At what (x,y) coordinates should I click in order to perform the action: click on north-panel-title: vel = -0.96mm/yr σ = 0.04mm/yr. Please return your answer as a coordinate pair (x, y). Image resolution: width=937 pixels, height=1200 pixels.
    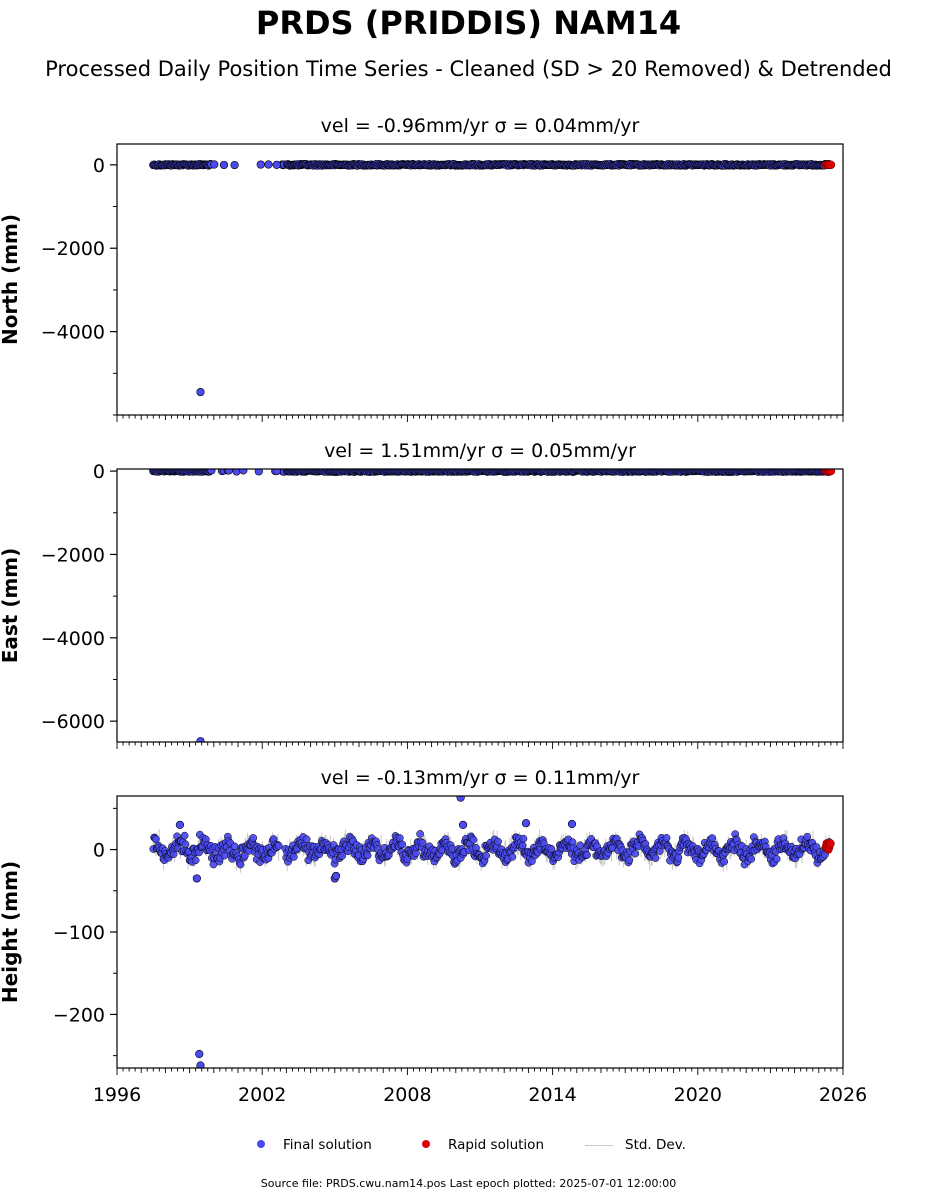
    Looking at the image, I should click on (480, 126).